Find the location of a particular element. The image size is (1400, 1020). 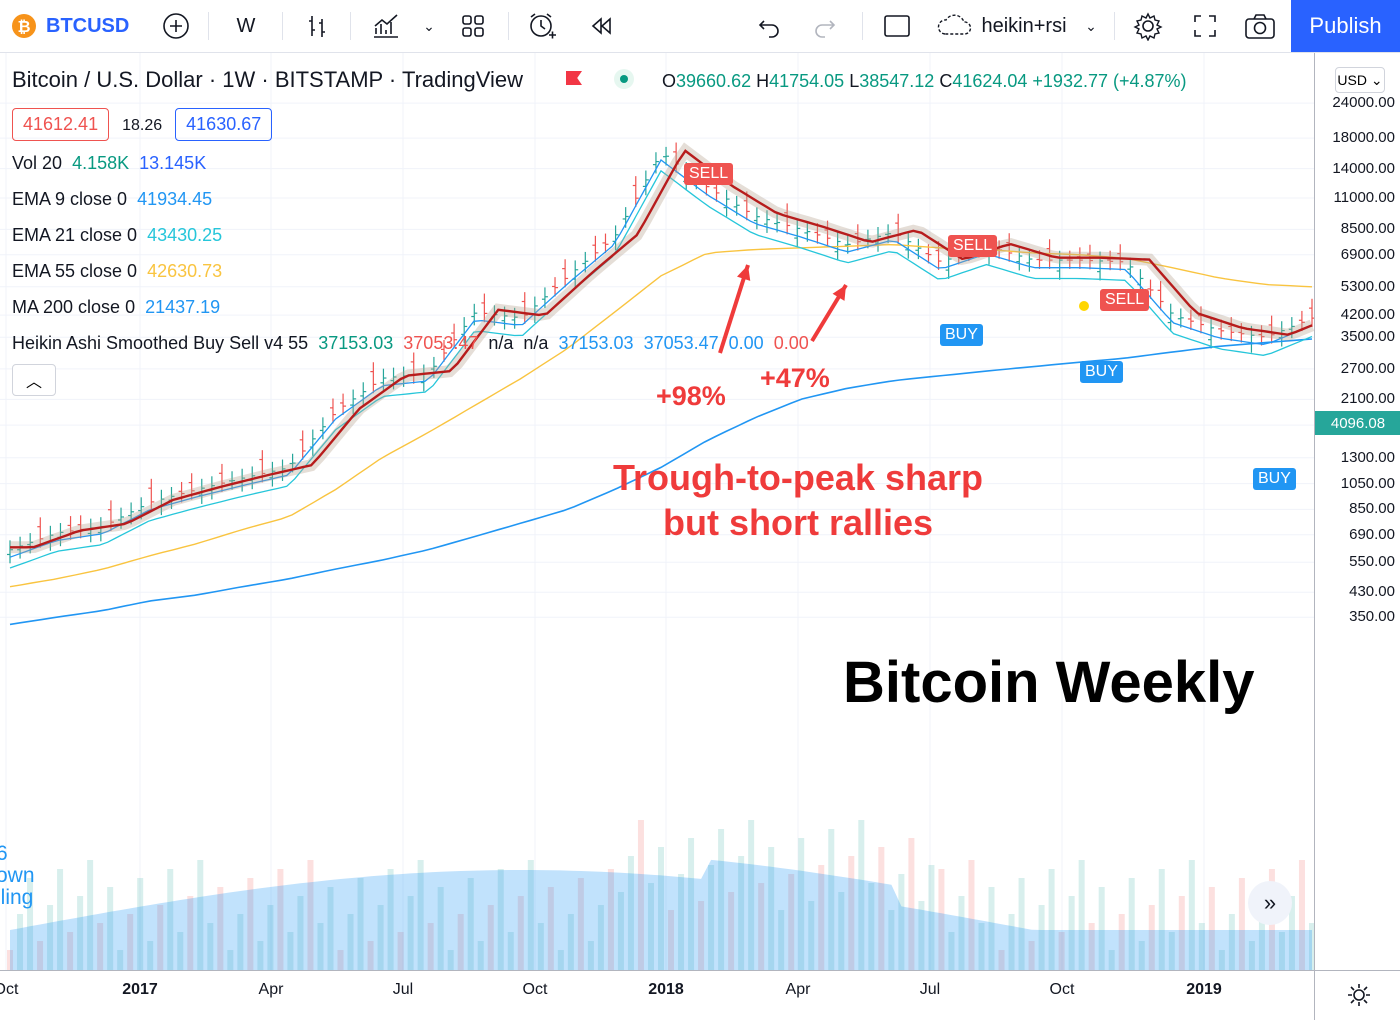

interval-button: W is located at coordinates (246, 26).